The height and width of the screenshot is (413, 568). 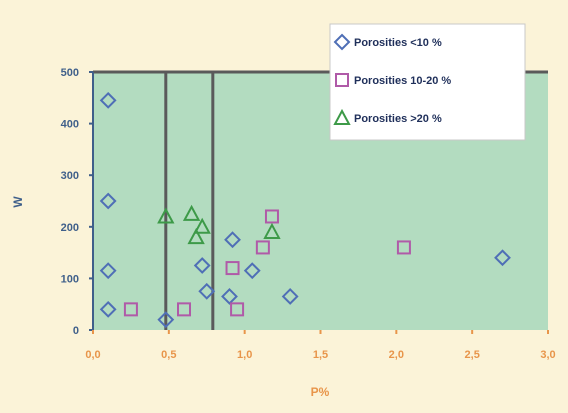 I want to click on x-tick-label: 1,5, so click(x=320, y=355).